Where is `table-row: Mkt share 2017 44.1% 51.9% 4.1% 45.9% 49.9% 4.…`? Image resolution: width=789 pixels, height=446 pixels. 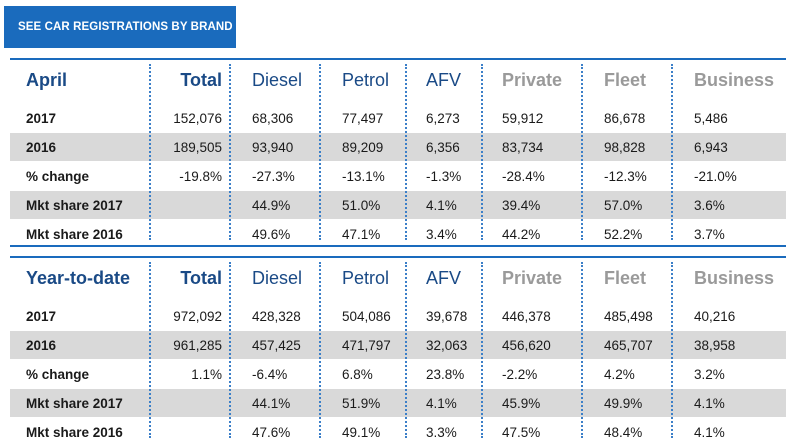 table-row: Mkt share 2017 44.1% 51.9% 4.1% 45.9% 49.9% 4.… is located at coordinates (398, 403).